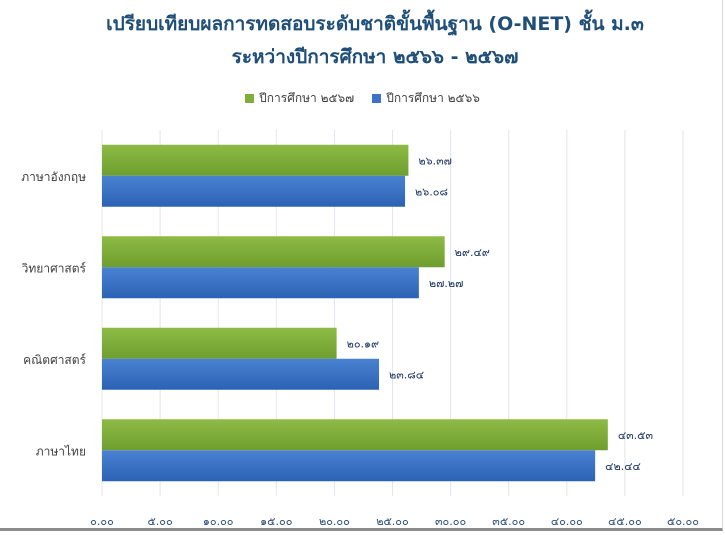 This screenshot has height=535, width=725. What do you see at coordinates (433, 98) in the screenshot?
I see `legend-label-2566: ปีการศึกษา ๒๕๖๖` at bounding box center [433, 98].